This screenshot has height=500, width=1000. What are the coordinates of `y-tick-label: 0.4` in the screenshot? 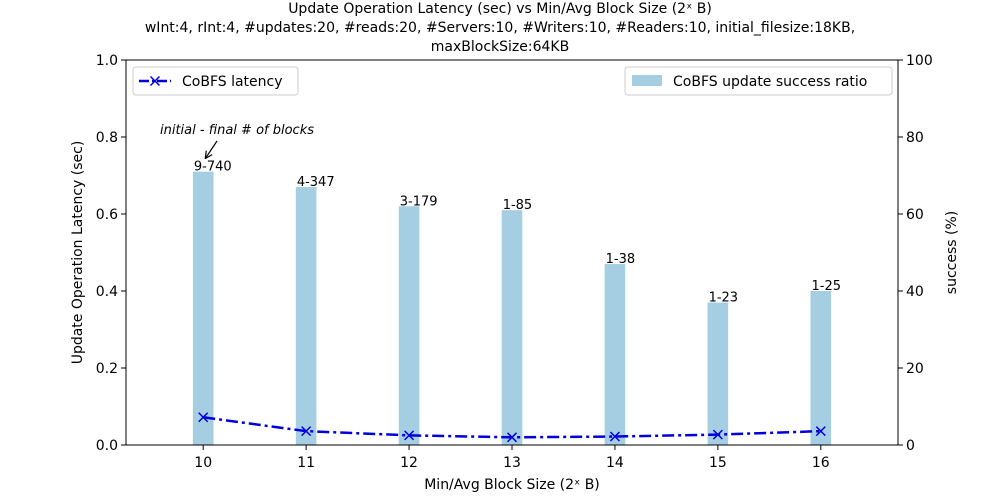 It's located at (107, 292).